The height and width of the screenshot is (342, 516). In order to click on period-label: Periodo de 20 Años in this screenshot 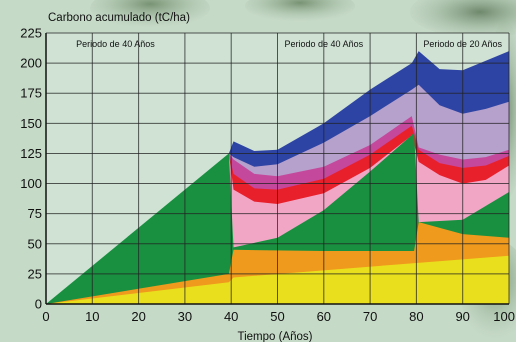, I will do `click(462, 44)`.